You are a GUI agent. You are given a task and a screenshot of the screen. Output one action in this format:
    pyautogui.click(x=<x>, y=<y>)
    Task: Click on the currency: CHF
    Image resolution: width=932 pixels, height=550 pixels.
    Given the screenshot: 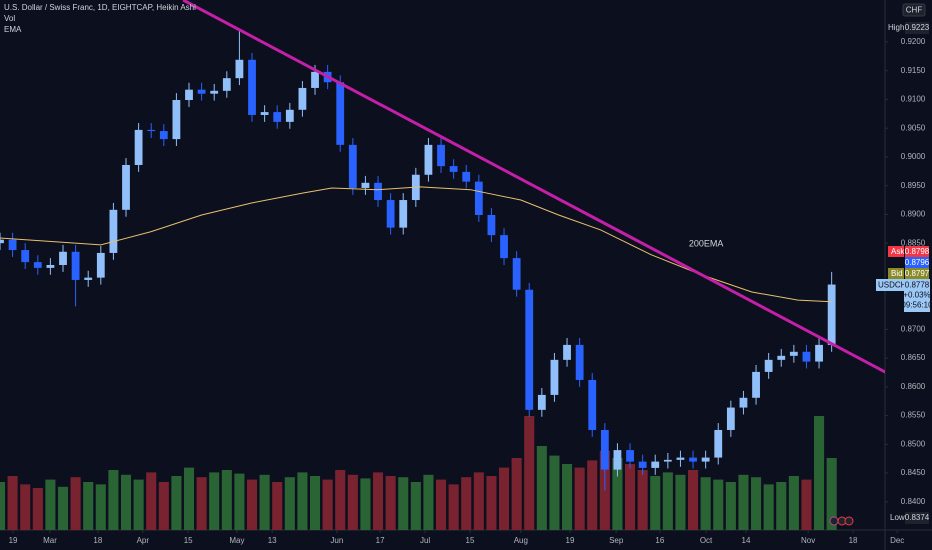 What is the action you would take?
    pyautogui.click(x=914, y=10)
    